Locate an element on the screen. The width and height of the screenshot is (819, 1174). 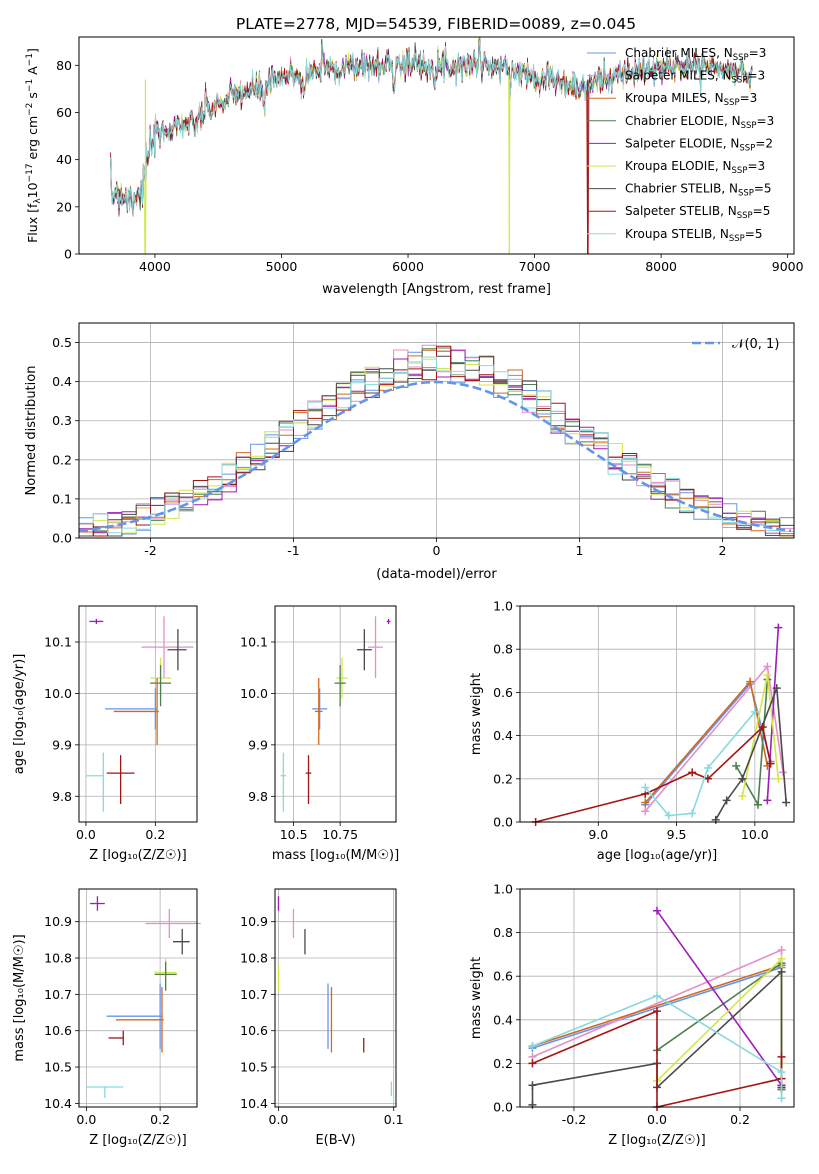
plot-frame-mass_vs_ebv is located at coordinates (335, 998).